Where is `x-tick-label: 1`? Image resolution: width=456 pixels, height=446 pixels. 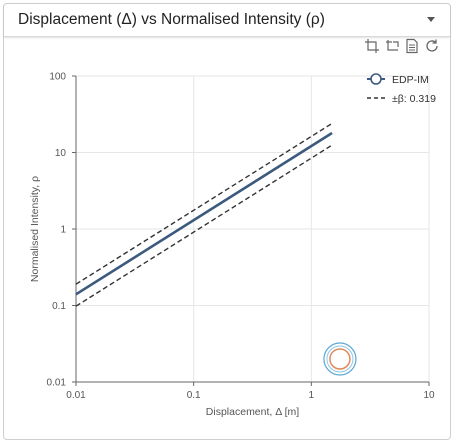
x-tick-label: 1 is located at coordinates (312, 395).